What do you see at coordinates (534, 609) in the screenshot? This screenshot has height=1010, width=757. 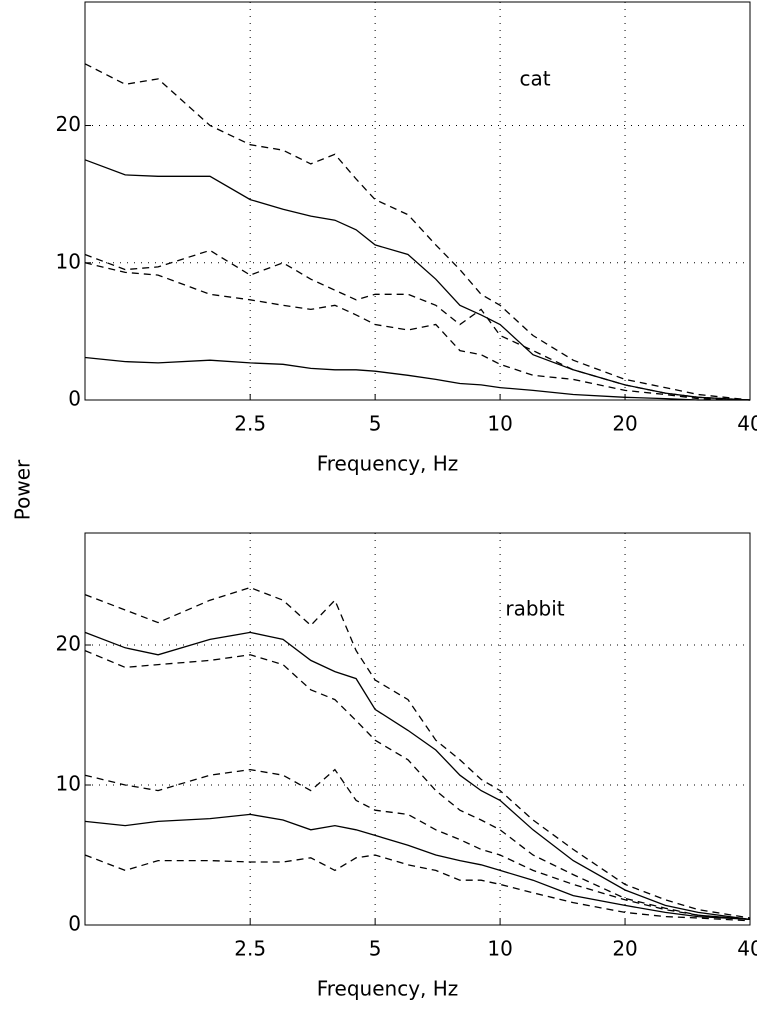 I see `annotation: rabbit` at bounding box center [534, 609].